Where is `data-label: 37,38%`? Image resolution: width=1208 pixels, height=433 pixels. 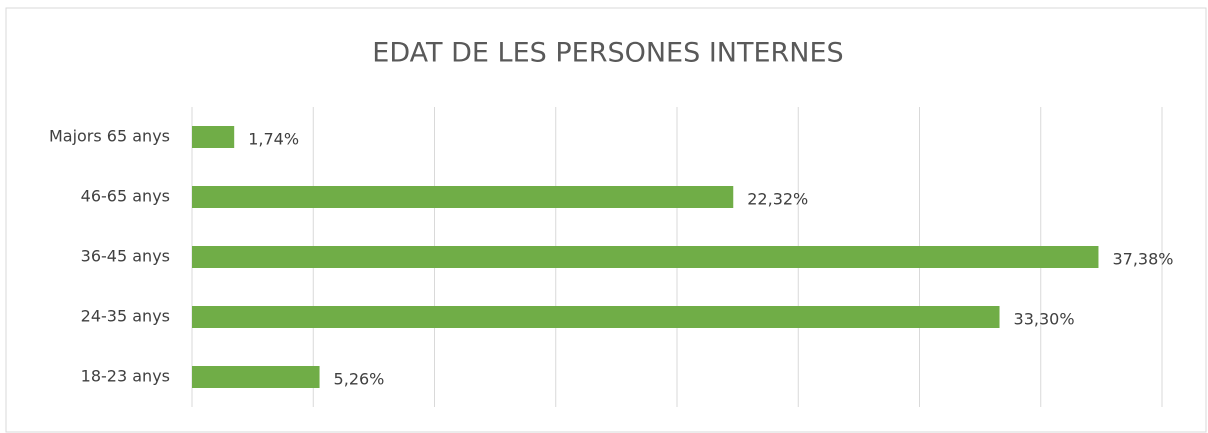 data-label: 37,38% is located at coordinates (1142, 259).